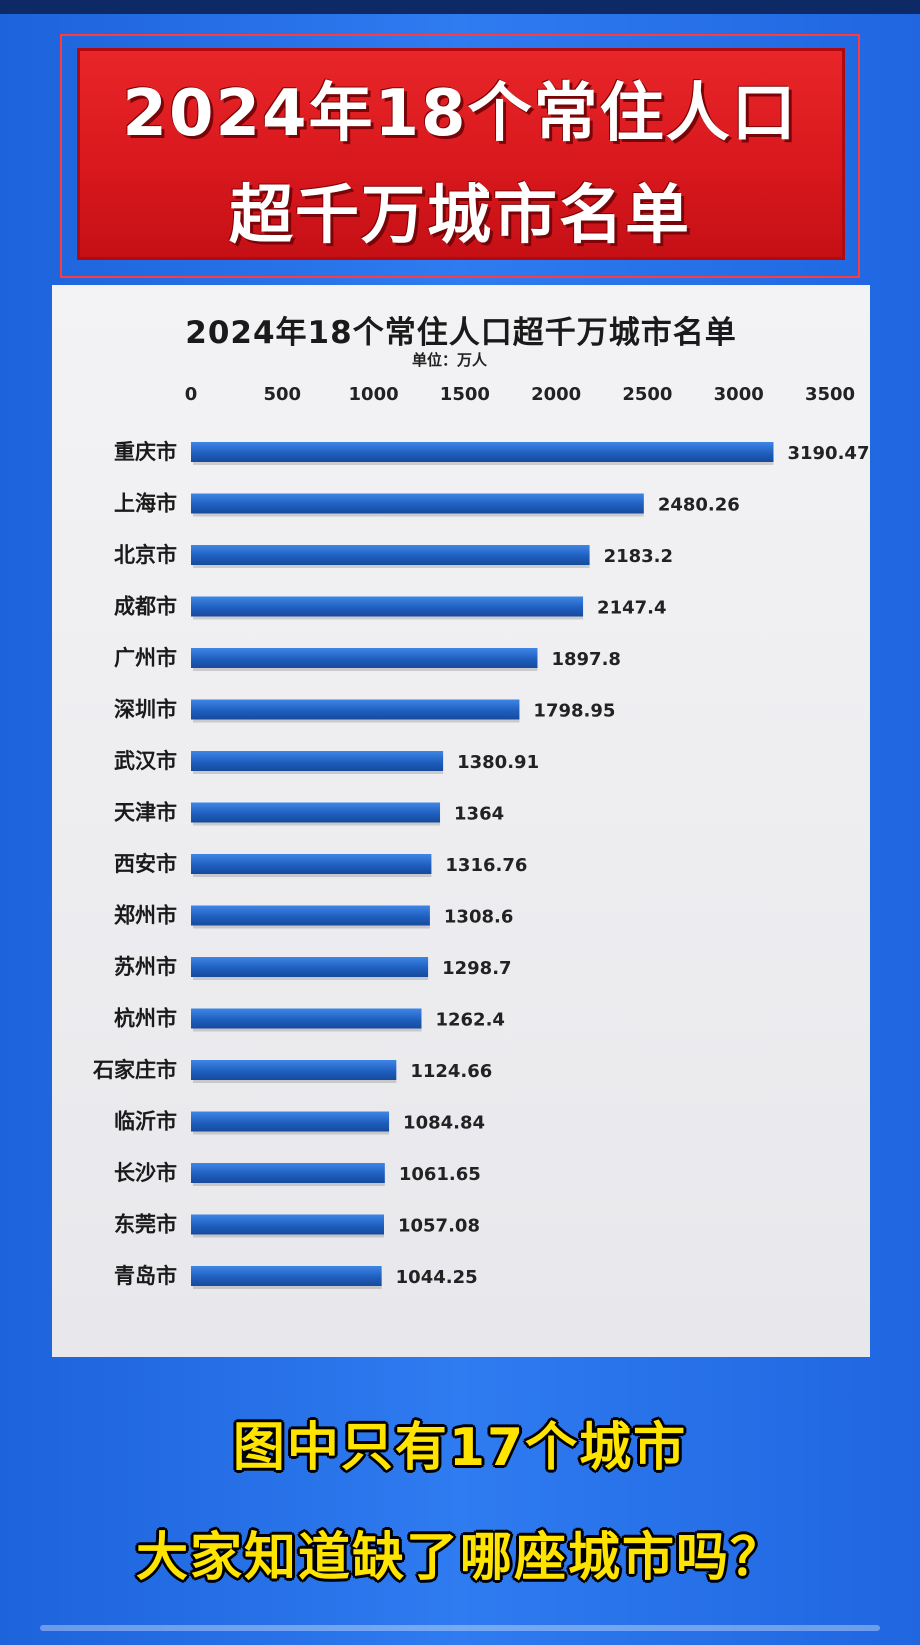  I want to click on category-label: 长沙市, so click(145, 1173).